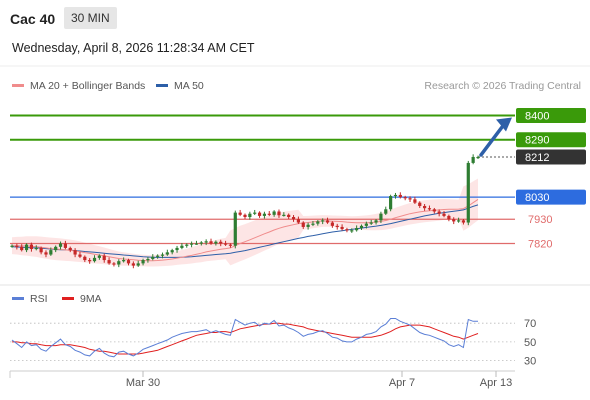 This screenshot has height=400, width=590. What do you see at coordinates (245, 231) in the screenshot?
I see `ma50-line` at bounding box center [245, 231].